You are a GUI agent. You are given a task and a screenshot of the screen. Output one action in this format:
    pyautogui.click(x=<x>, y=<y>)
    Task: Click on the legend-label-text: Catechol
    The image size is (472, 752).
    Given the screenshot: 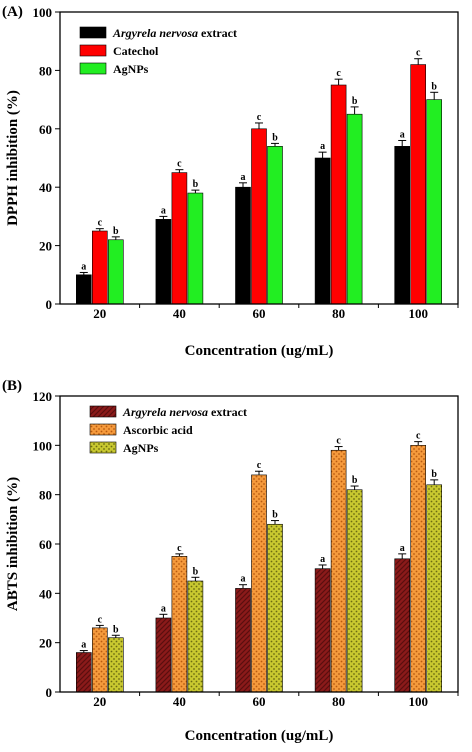 What is the action you would take?
    pyautogui.click(x=136, y=51)
    